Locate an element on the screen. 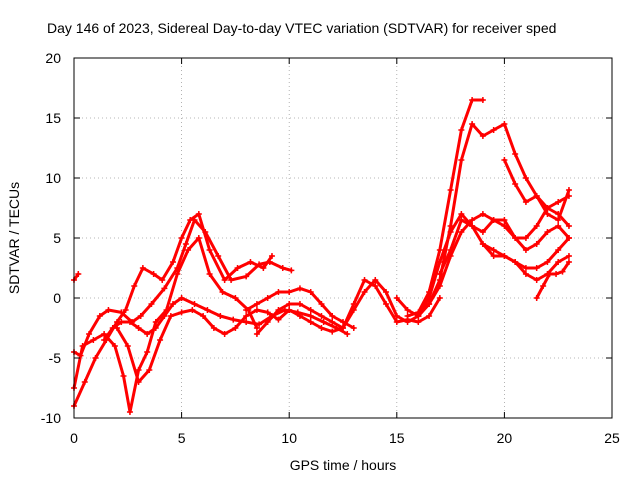  y-tick-label: -10 is located at coordinates (51, 418).